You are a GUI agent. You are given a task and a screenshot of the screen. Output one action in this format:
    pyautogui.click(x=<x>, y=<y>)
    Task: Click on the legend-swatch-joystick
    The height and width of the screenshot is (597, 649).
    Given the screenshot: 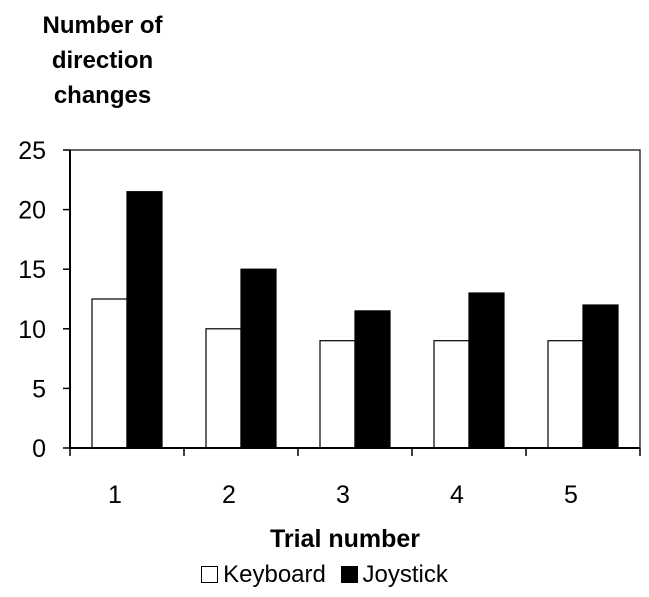 What is the action you would take?
    pyautogui.click(x=349, y=574)
    